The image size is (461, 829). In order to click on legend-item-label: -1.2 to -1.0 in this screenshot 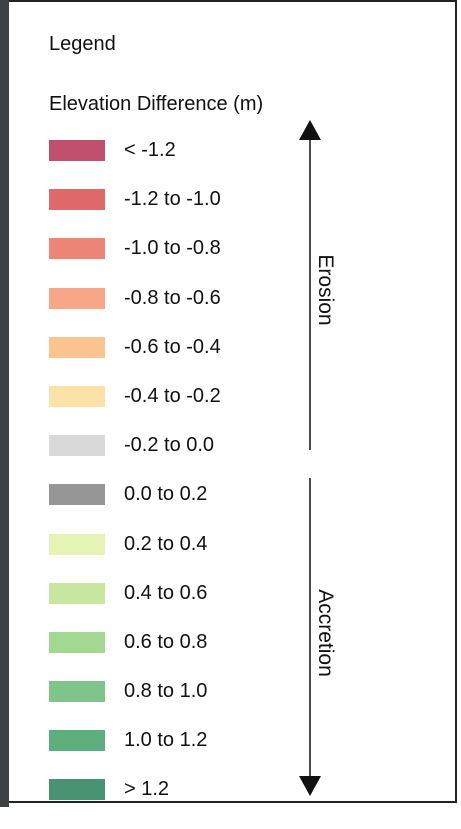, I will do `click(172, 199)`.